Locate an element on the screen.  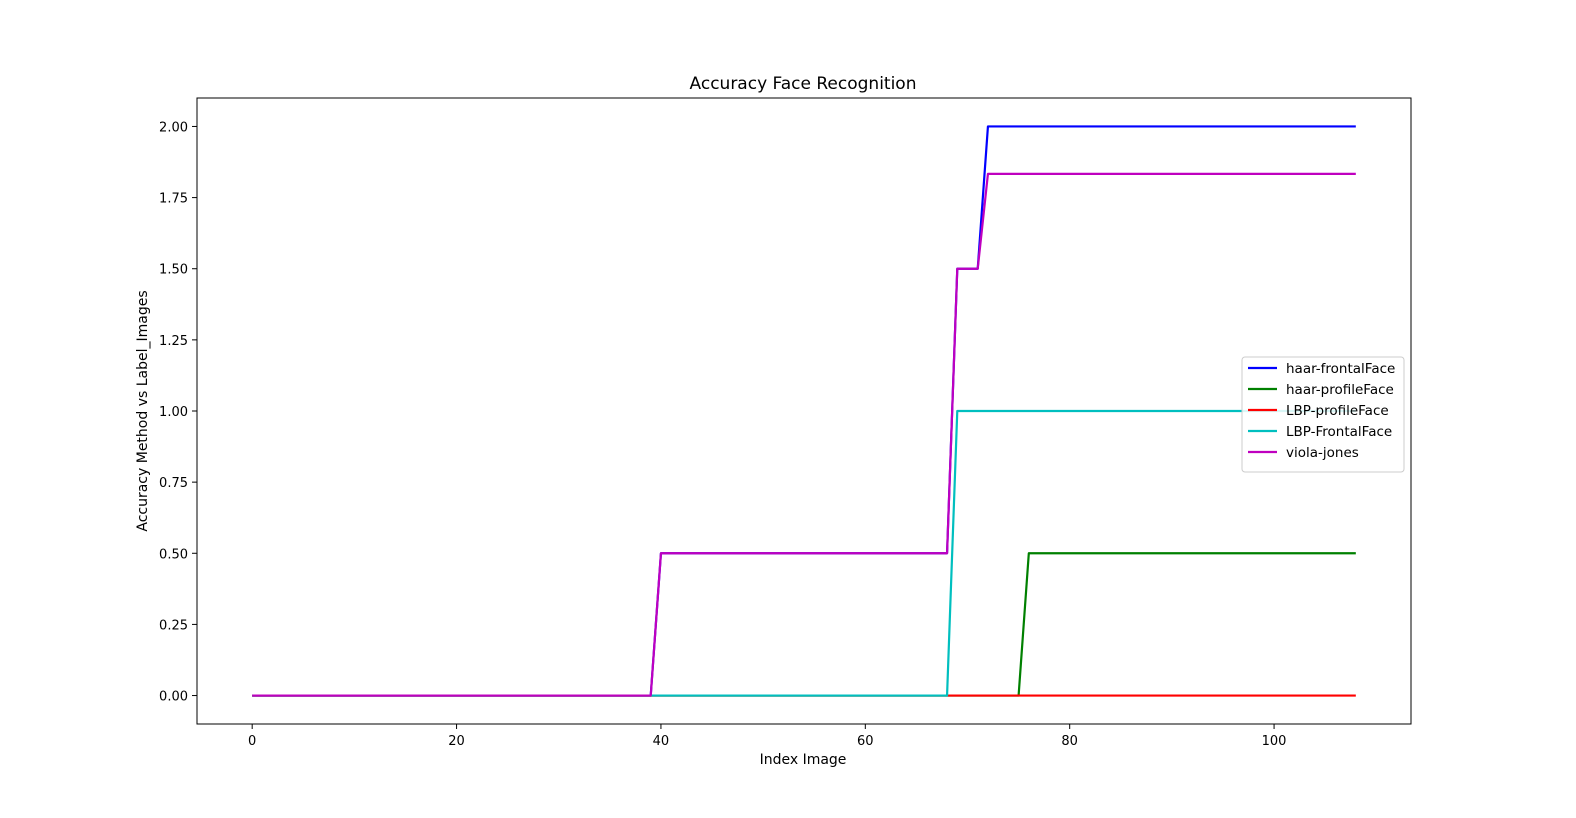
legend-box is located at coordinates (1323, 414).